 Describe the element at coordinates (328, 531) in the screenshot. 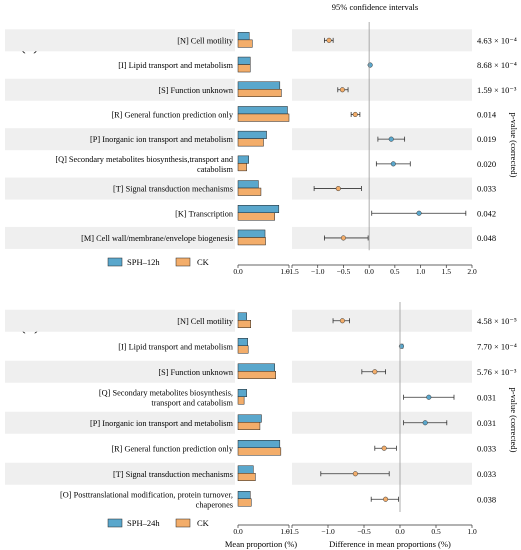

I see `diff-tick-label: −1.0` at that location.